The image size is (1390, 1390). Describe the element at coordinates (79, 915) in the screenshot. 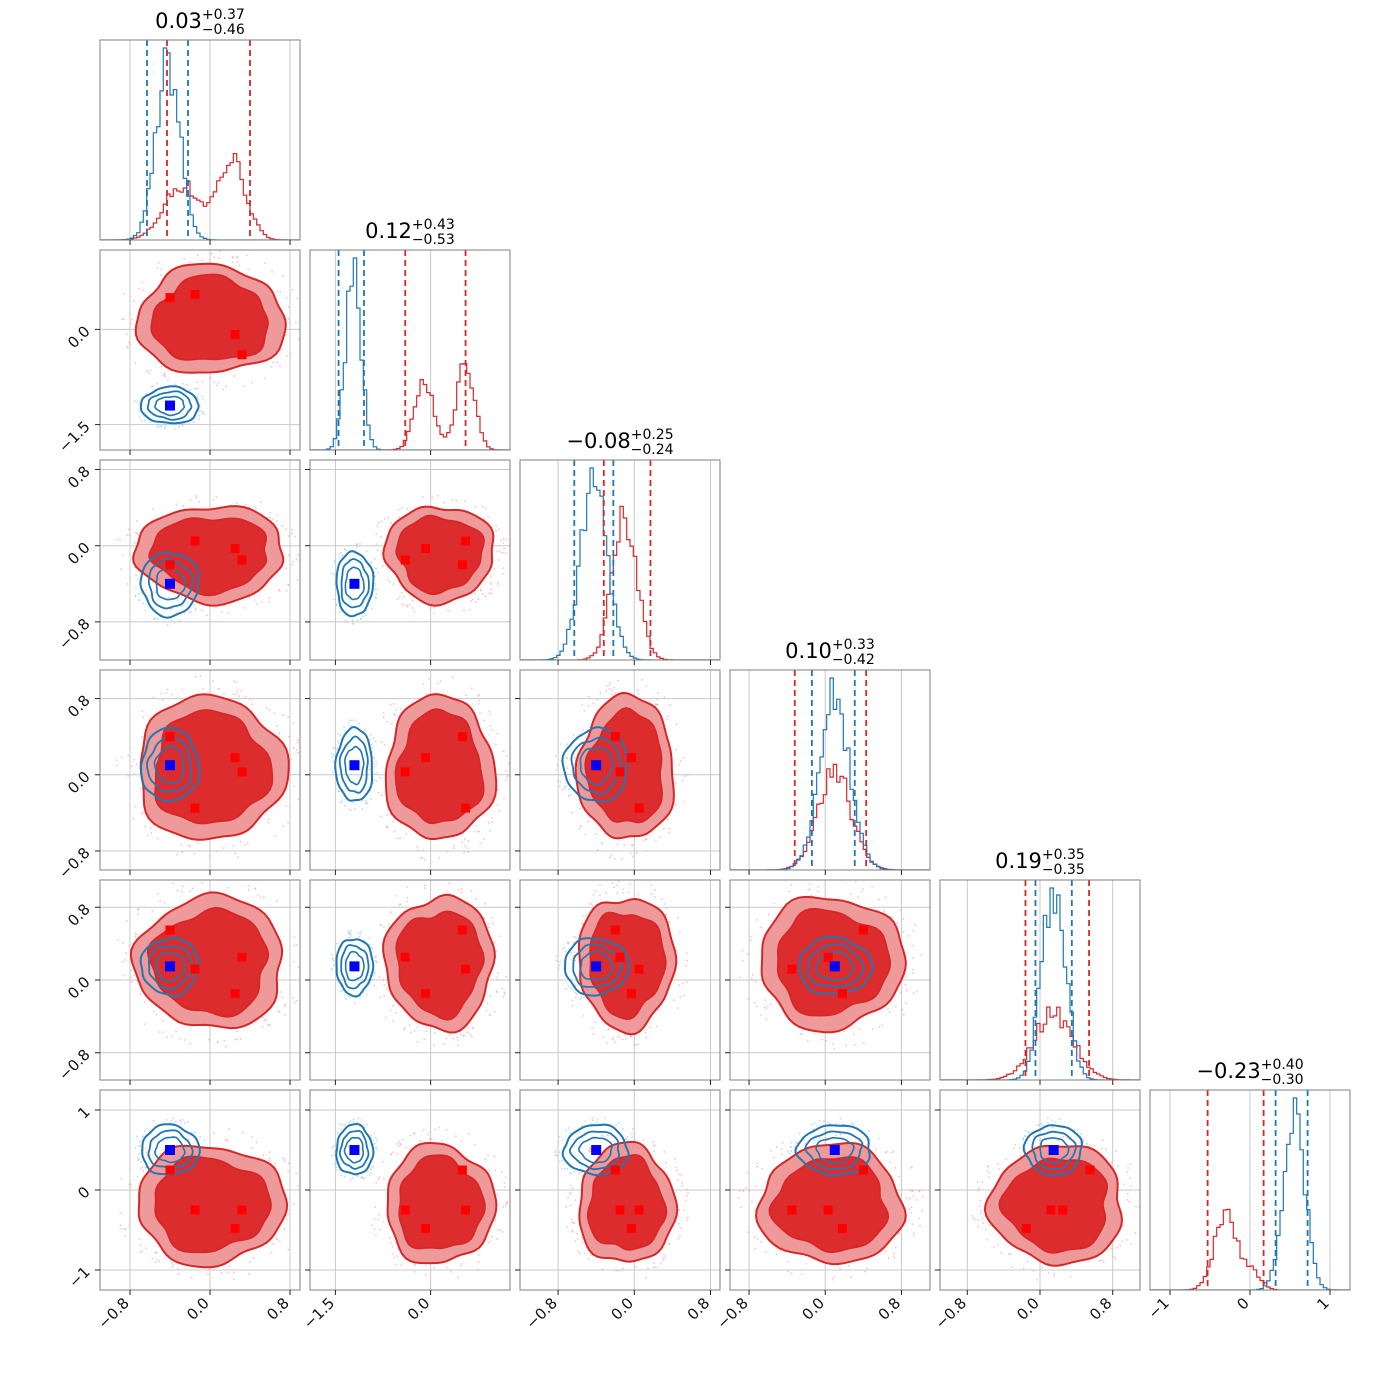

I see `y-tick-label: 0.8` at that location.